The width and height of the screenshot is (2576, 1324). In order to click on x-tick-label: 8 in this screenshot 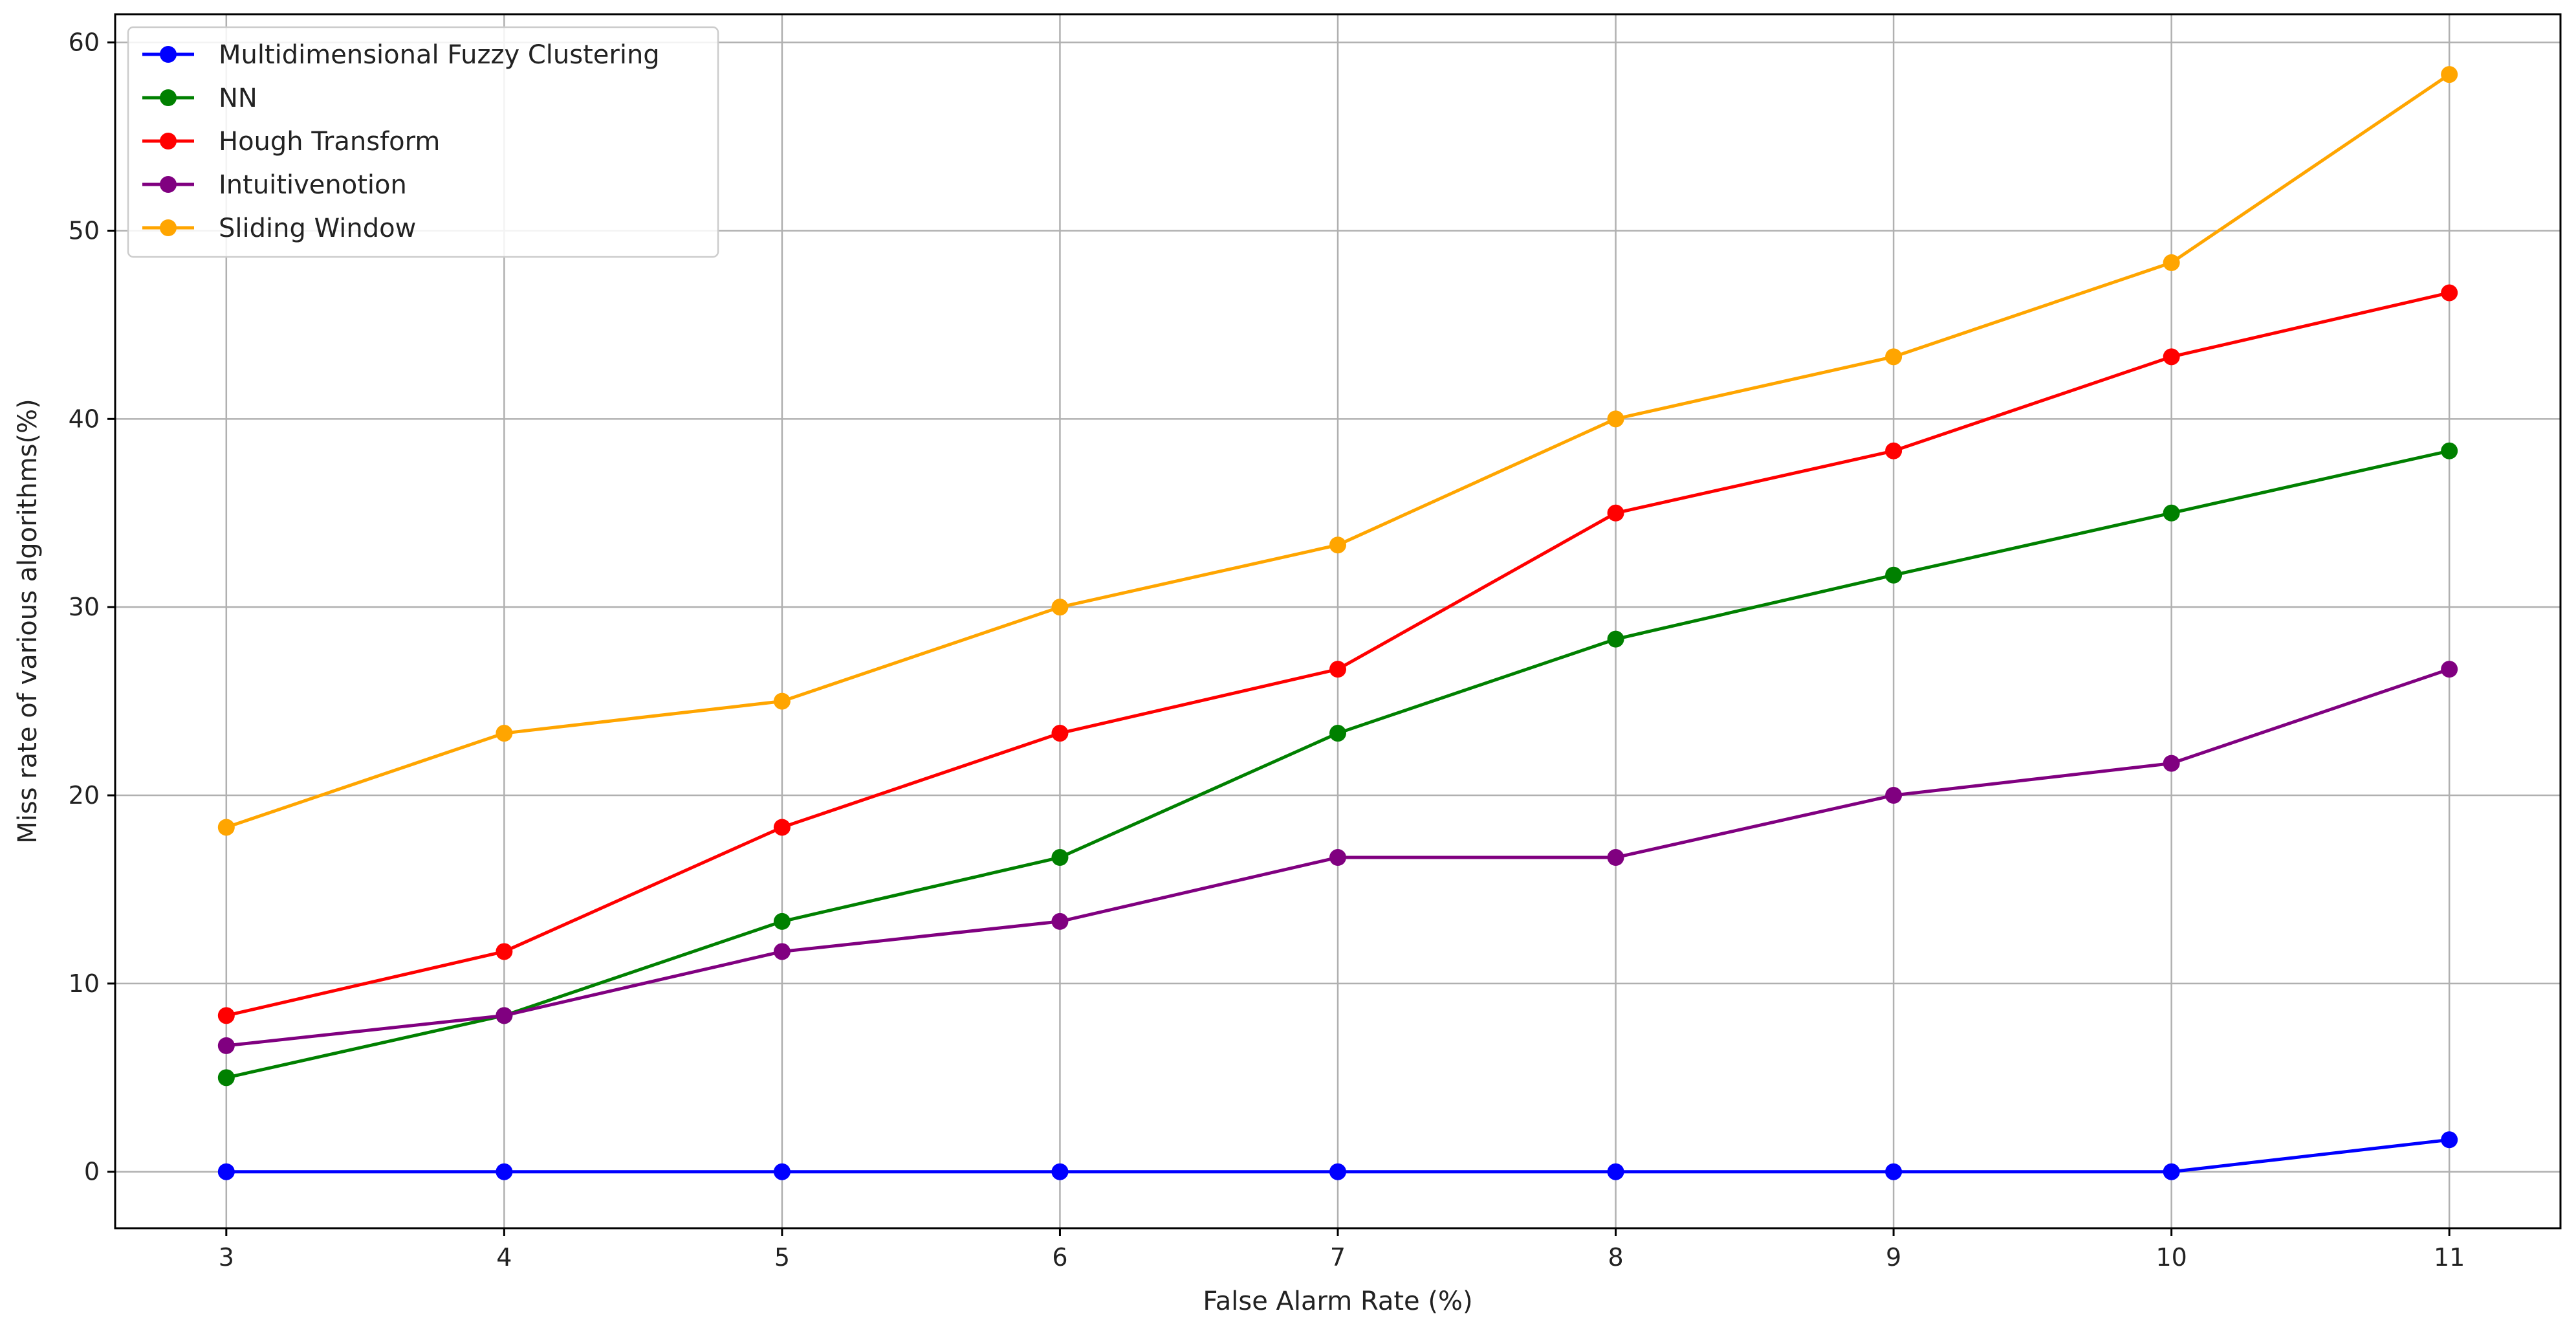, I will do `click(1615, 1257)`.